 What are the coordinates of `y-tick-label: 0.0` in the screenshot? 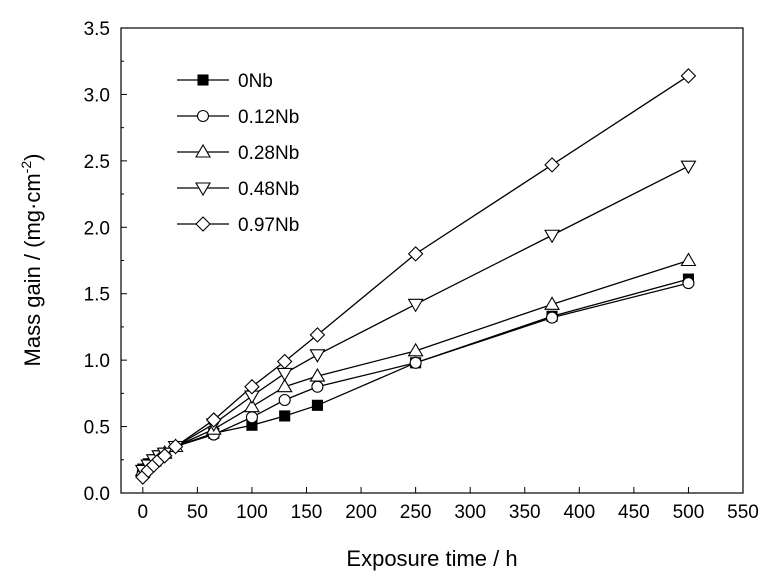 It's located at (97, 494).